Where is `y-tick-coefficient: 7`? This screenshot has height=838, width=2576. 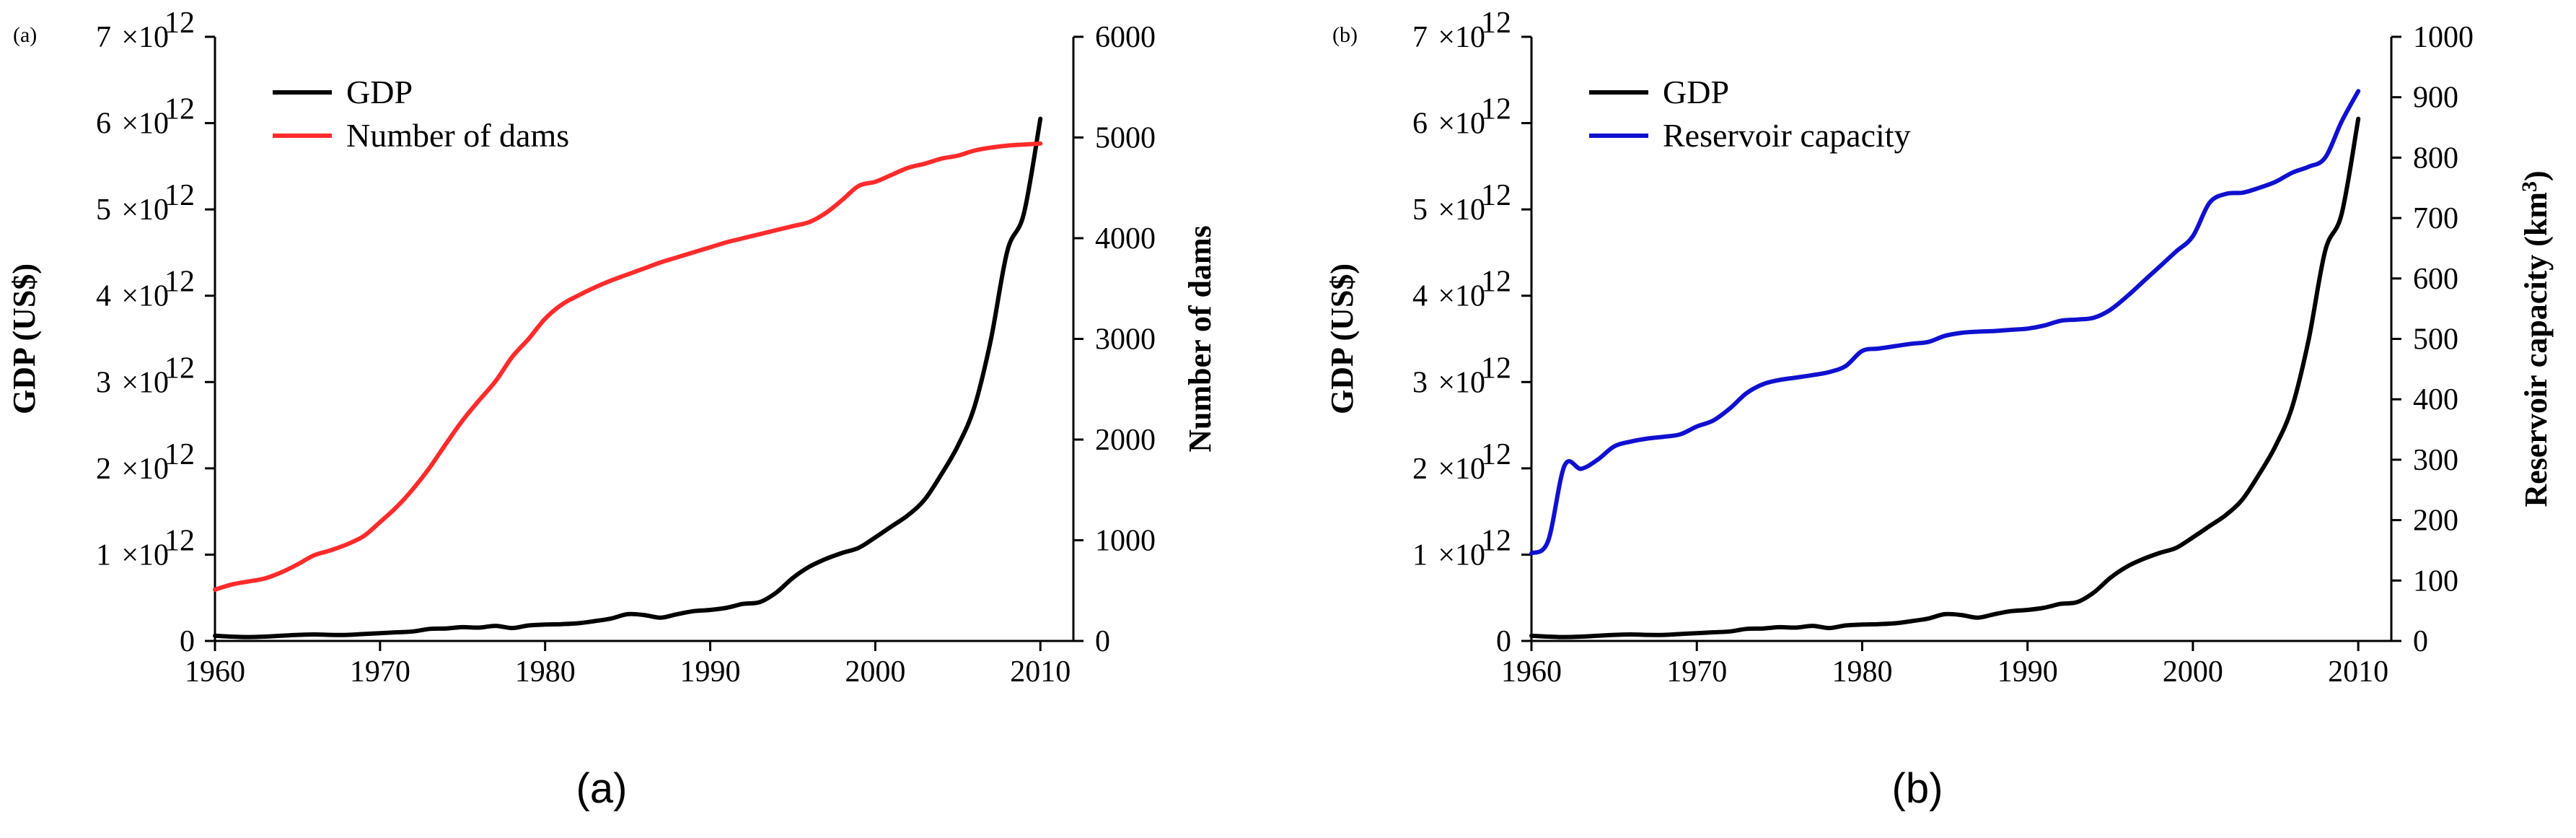
y-tick-coefficient: 7 is located at coordinates (103, 37).